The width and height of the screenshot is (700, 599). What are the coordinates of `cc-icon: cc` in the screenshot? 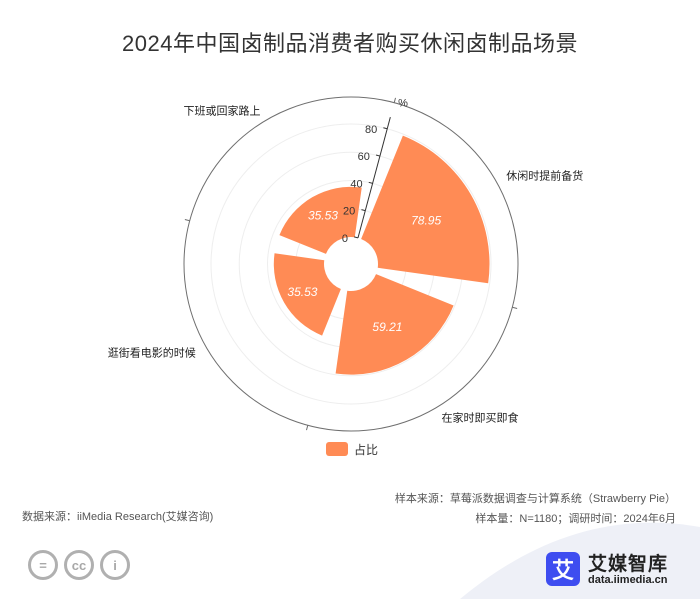 It's located at (79, 565).